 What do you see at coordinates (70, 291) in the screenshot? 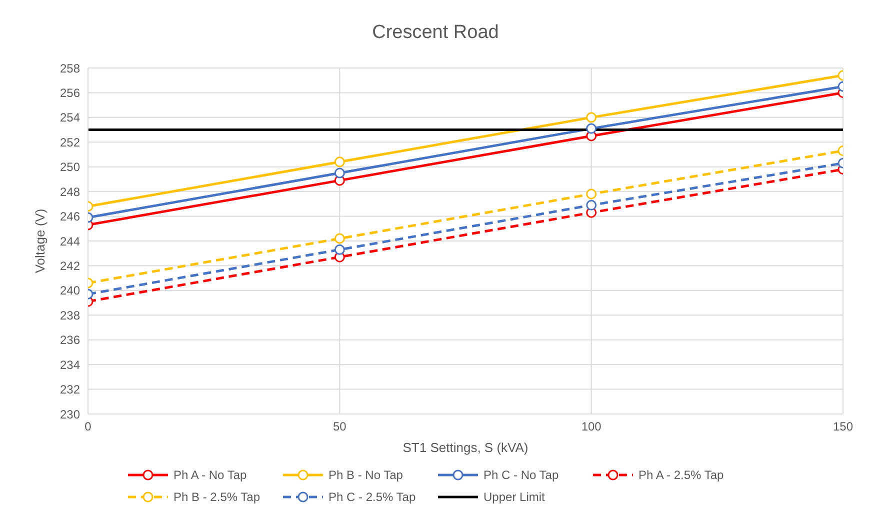
I see `y-tick-label: 240` at bounding box center [70, 291].